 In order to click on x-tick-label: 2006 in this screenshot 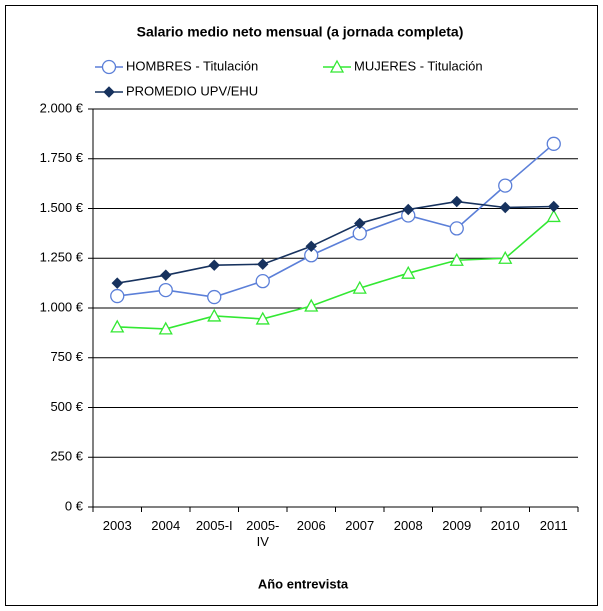, I will do `click(311, 525)`.